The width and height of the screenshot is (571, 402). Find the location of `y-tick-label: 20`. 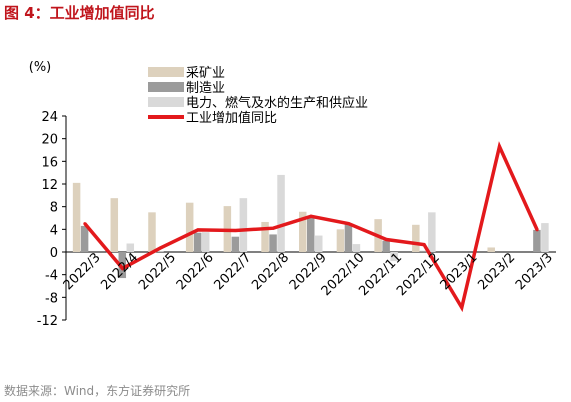

y-tick-label: 20 is located at coordinates (49, 140).